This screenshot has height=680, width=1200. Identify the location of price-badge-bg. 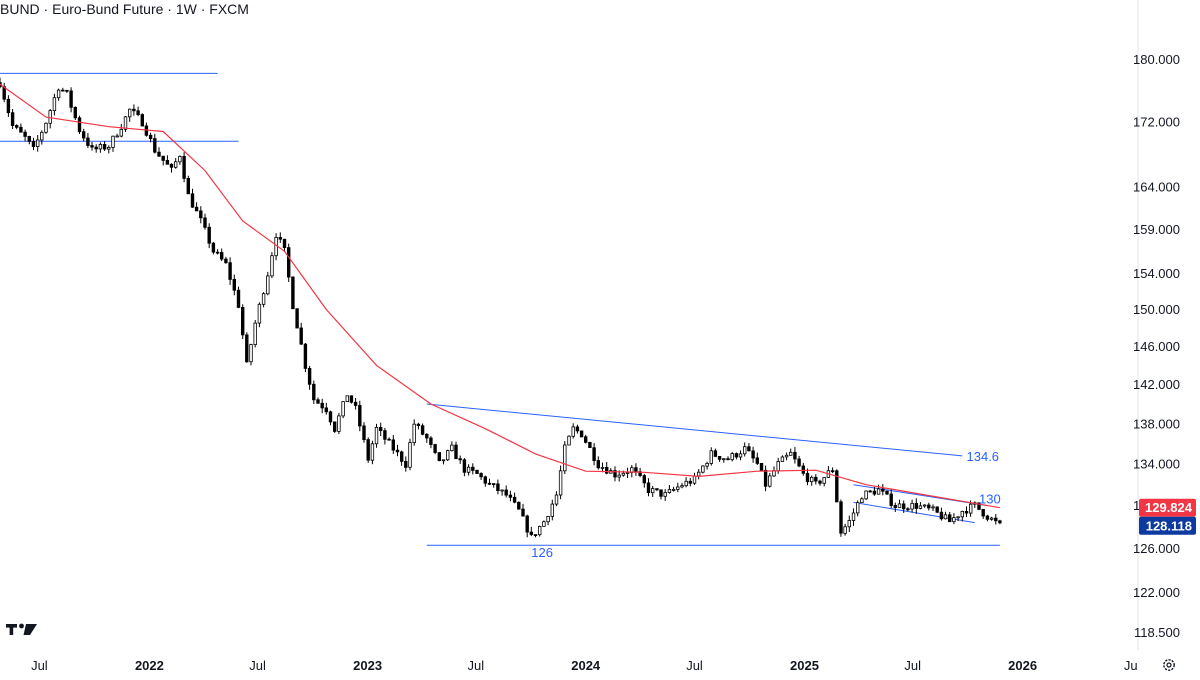
(1167, 507).